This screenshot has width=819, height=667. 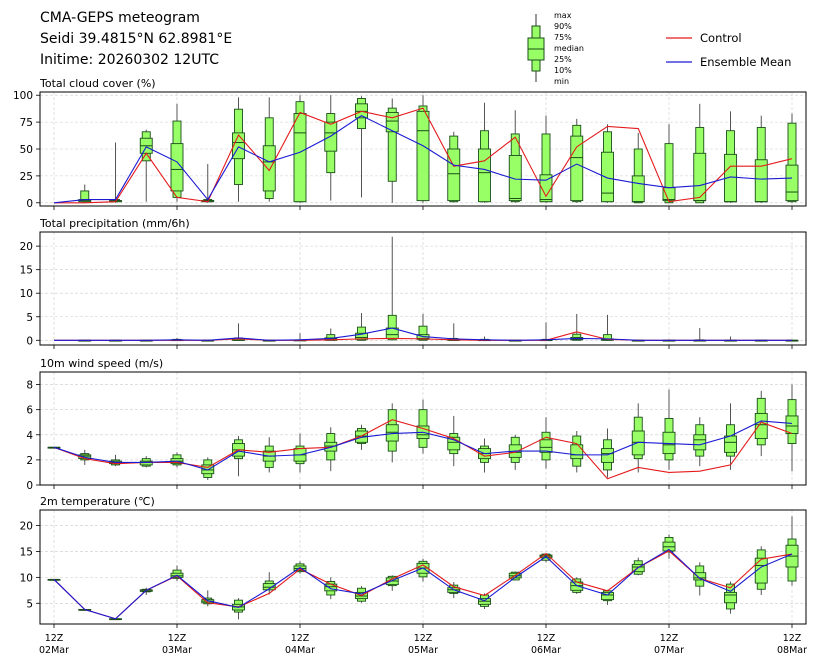 What do you see at coordinates (29, 461) in the screenshot?
I see `y-tick-label: 2` at bounding box center [29, 461].